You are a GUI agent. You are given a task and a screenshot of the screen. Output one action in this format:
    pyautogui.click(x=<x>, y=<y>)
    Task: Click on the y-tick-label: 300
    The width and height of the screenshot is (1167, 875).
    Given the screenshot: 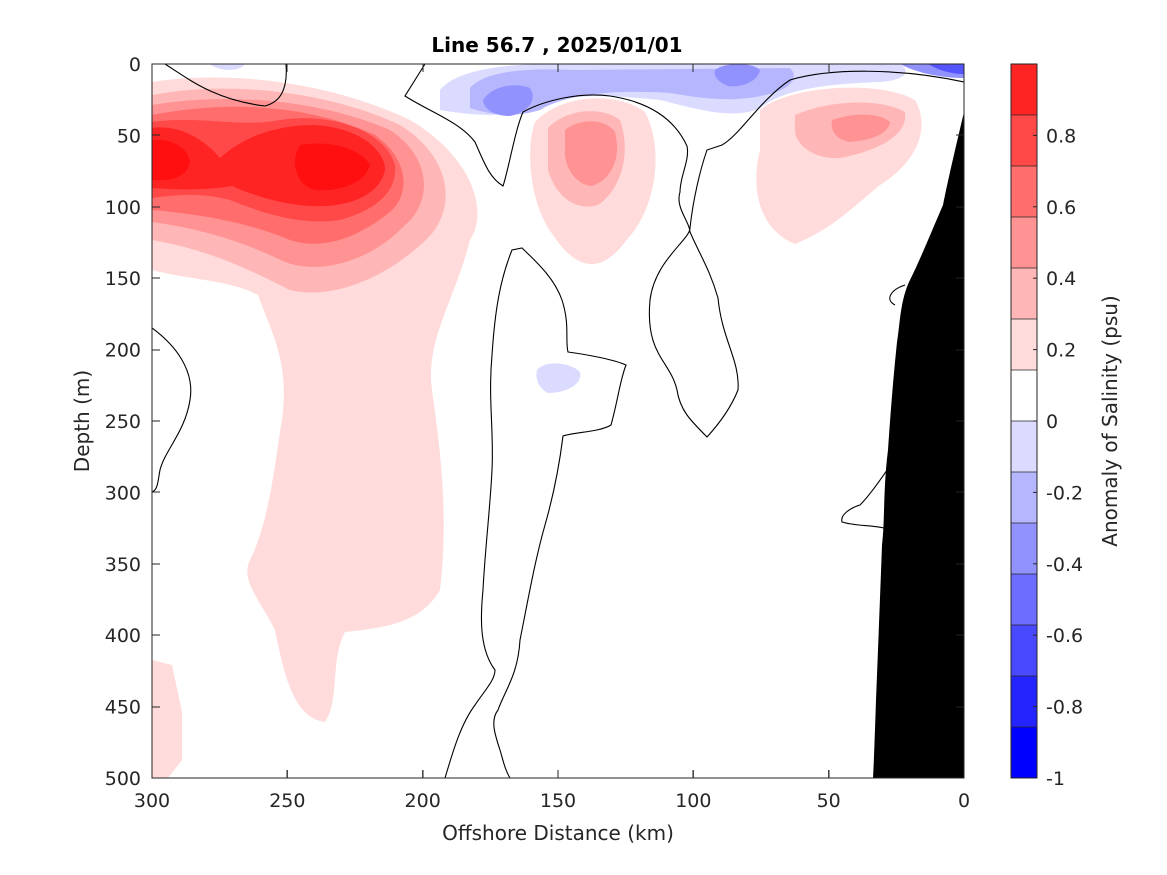 What is the action you would take?
    pyautogui.click(x=123, y=493)
    